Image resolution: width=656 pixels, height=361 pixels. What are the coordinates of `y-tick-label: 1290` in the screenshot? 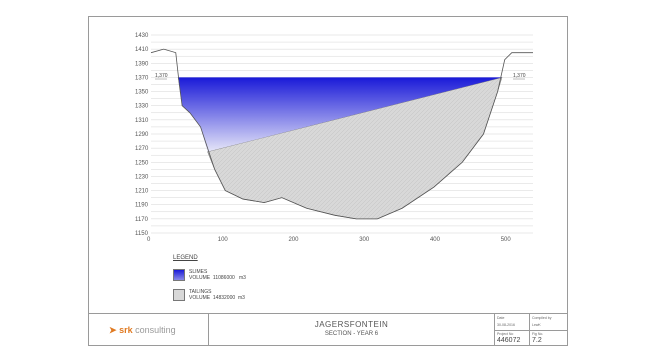 It's located at (142, 135).